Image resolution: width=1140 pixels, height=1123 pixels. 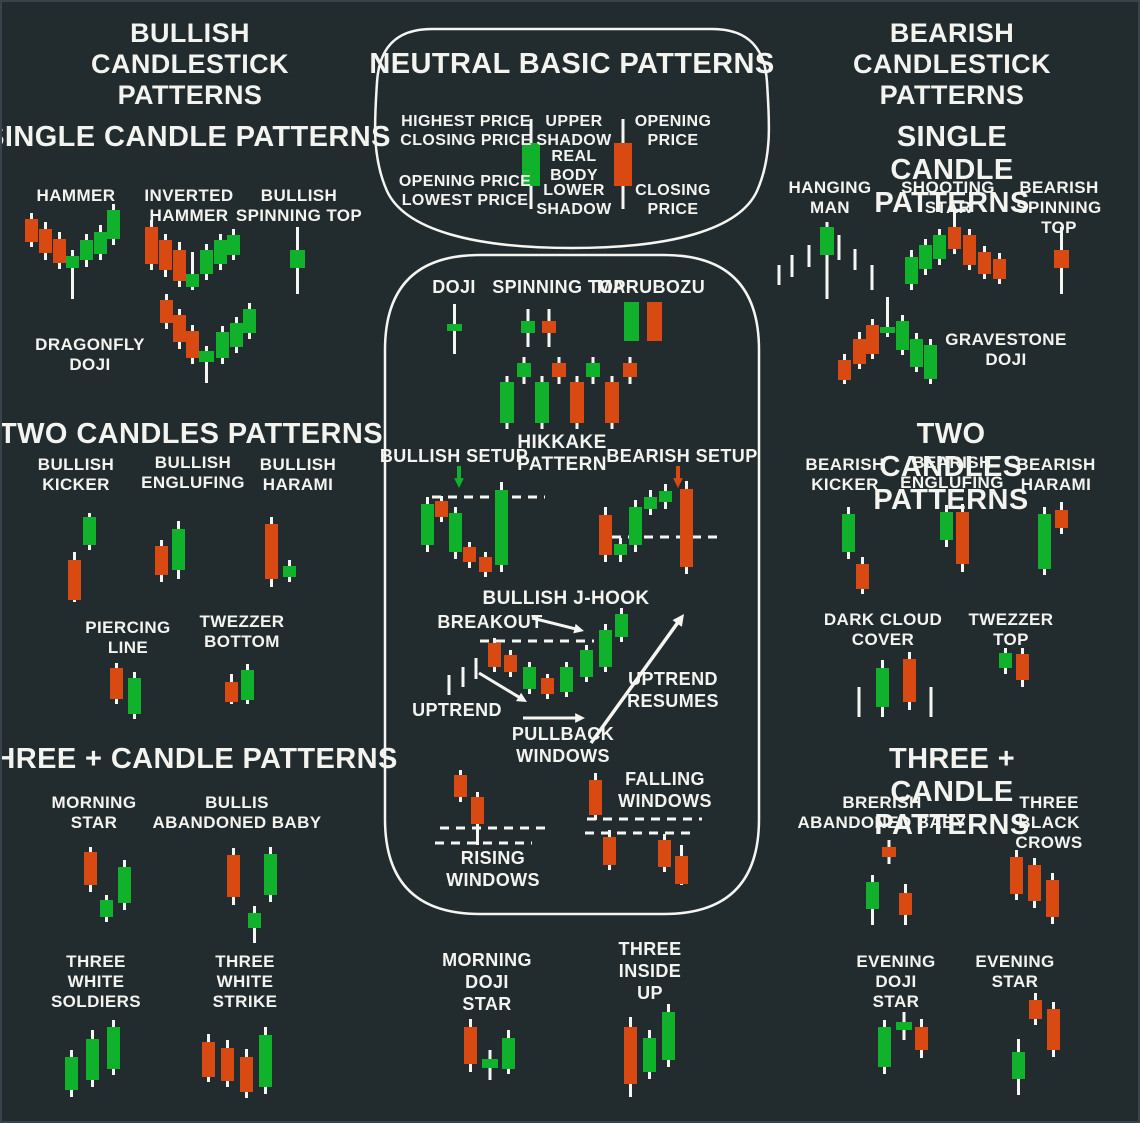 What do you see at coordinates (490, 622) in the screenshot?
I see `label-breakout: BREAKOUT` at bounding box center [490, 622].